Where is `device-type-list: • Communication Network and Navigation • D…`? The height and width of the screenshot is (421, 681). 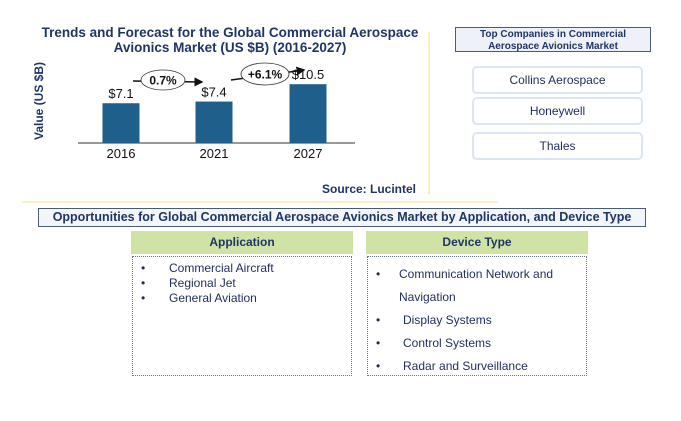 device-type-list: • Communication Network and Navigation • D… is located at coordinates (481, 320).